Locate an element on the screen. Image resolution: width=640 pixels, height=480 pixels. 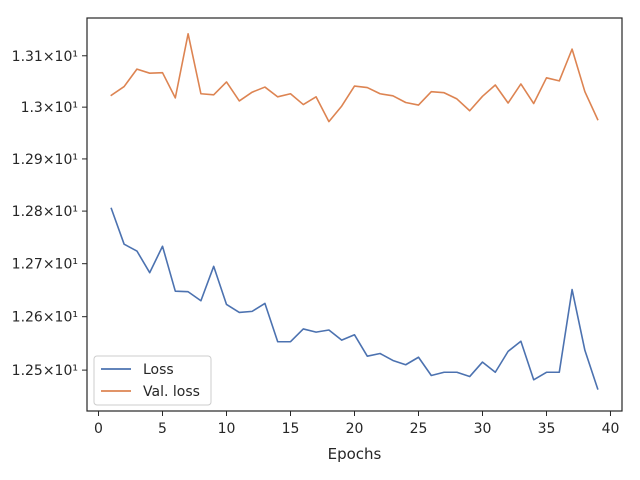
y-tick-label: 1.29×10¹ is located at coordinates (45, 160).